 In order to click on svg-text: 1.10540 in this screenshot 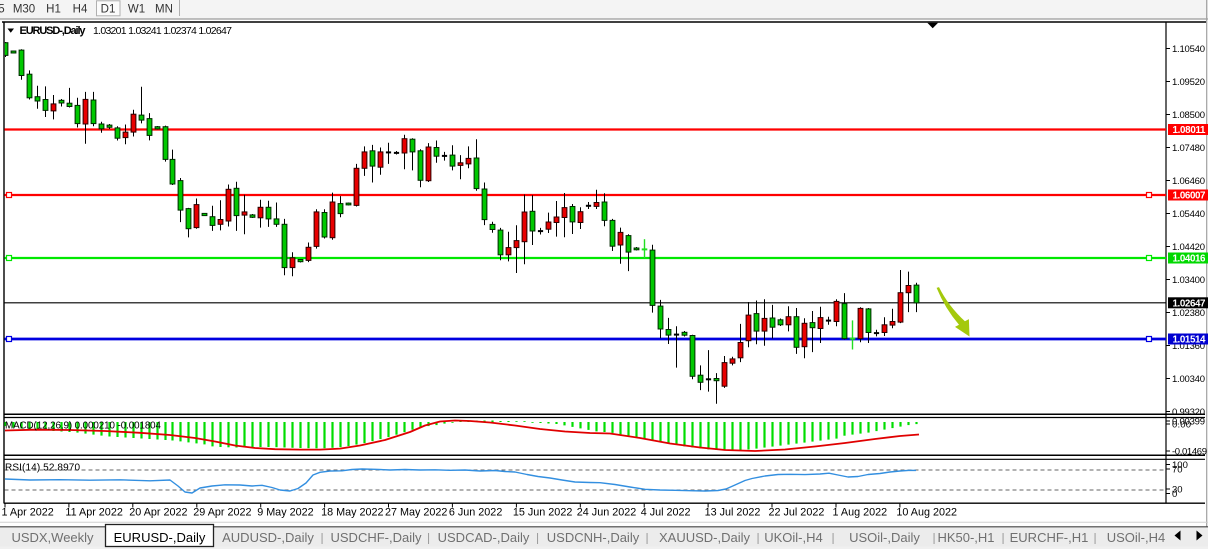, I will do `click(1188, 49)`.